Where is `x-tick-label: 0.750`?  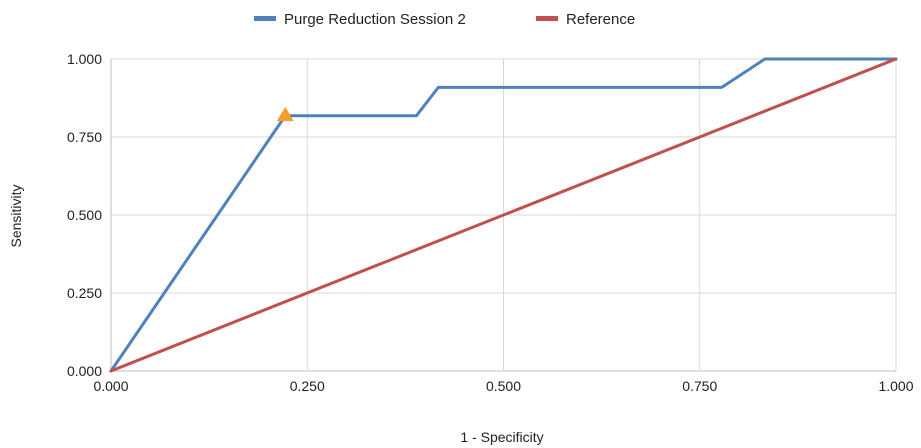
x-tick-label: 0.750 is located at coordinates (699, 386).